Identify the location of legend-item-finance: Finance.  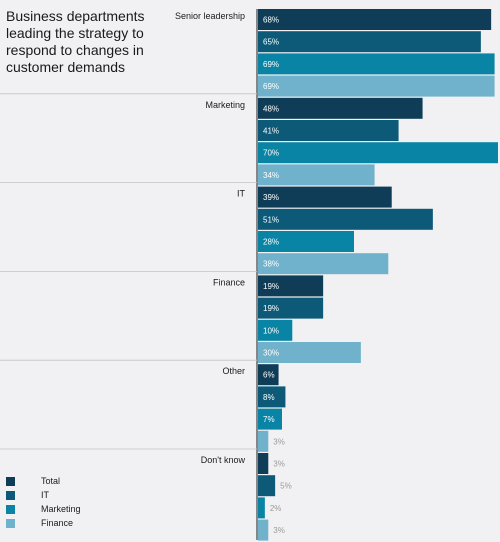
(43, 523).